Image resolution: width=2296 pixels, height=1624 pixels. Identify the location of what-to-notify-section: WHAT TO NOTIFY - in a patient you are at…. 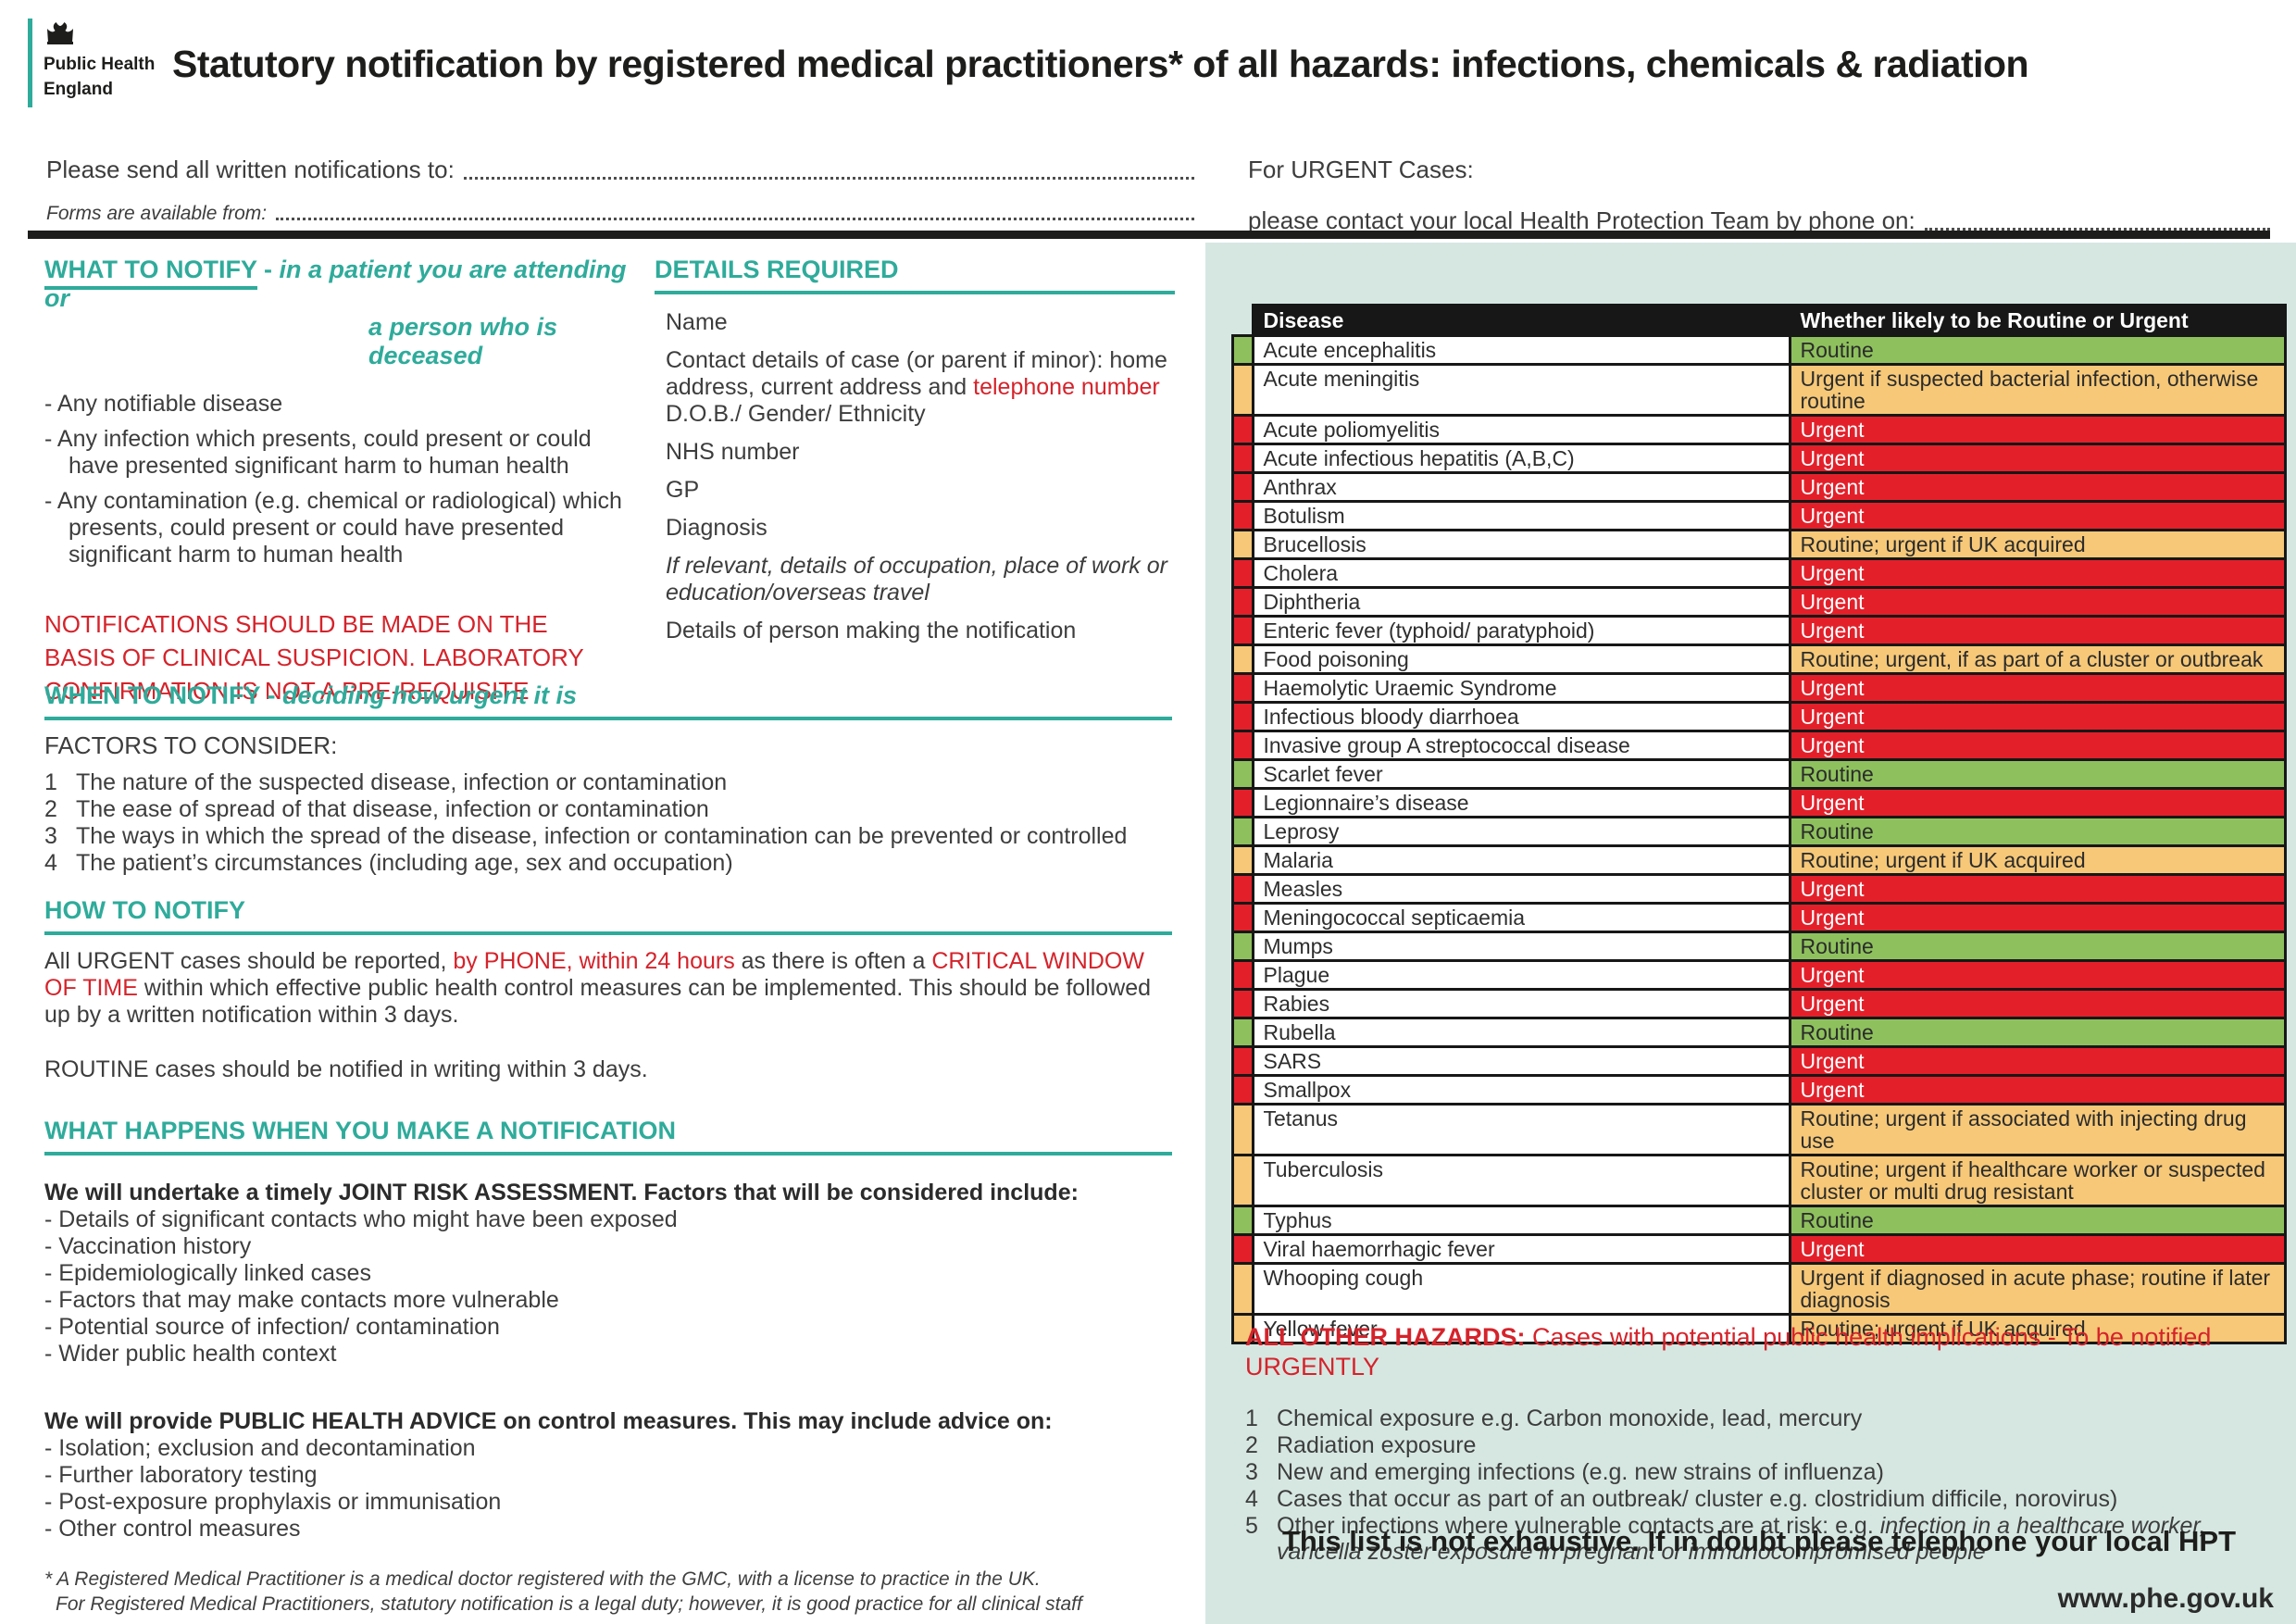
(344, 481).